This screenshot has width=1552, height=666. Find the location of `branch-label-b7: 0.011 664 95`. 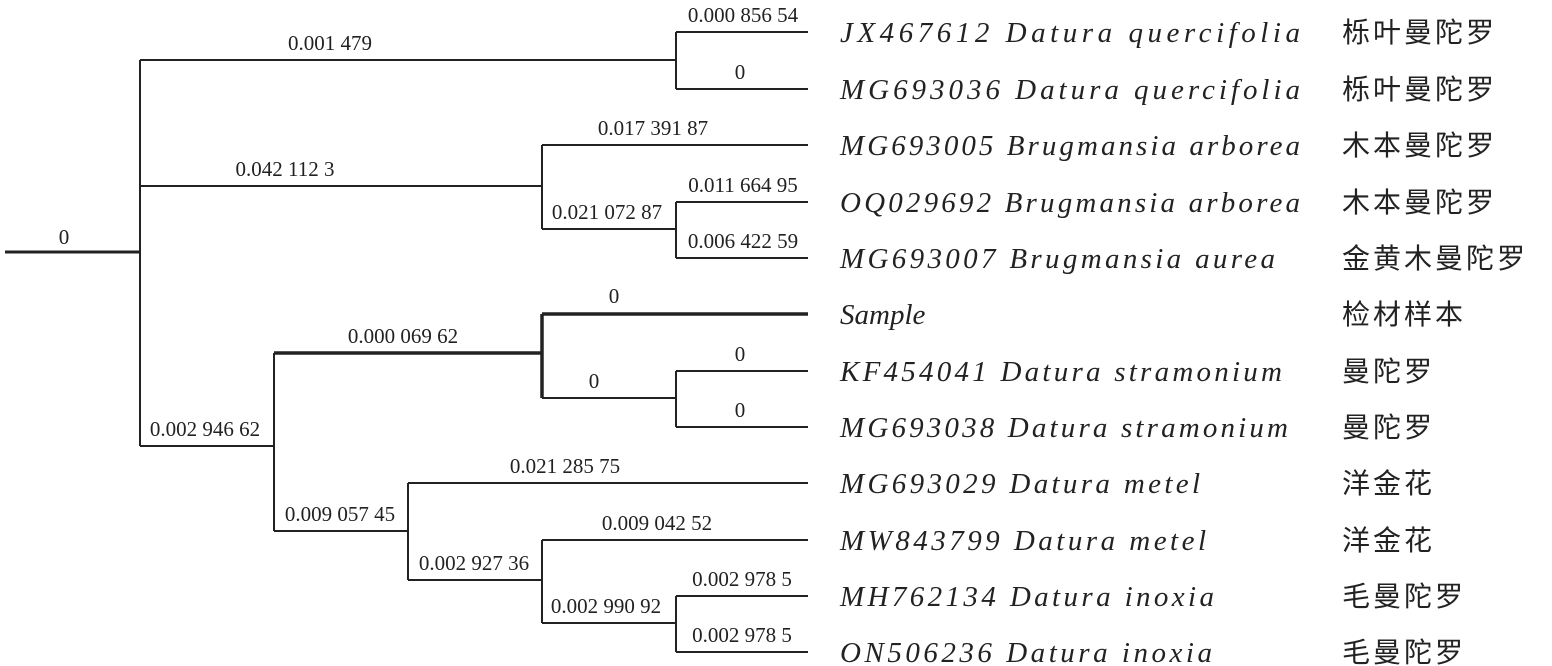

branch-label-b7: 0.011 664 95 is located at coordinates (742, 185).